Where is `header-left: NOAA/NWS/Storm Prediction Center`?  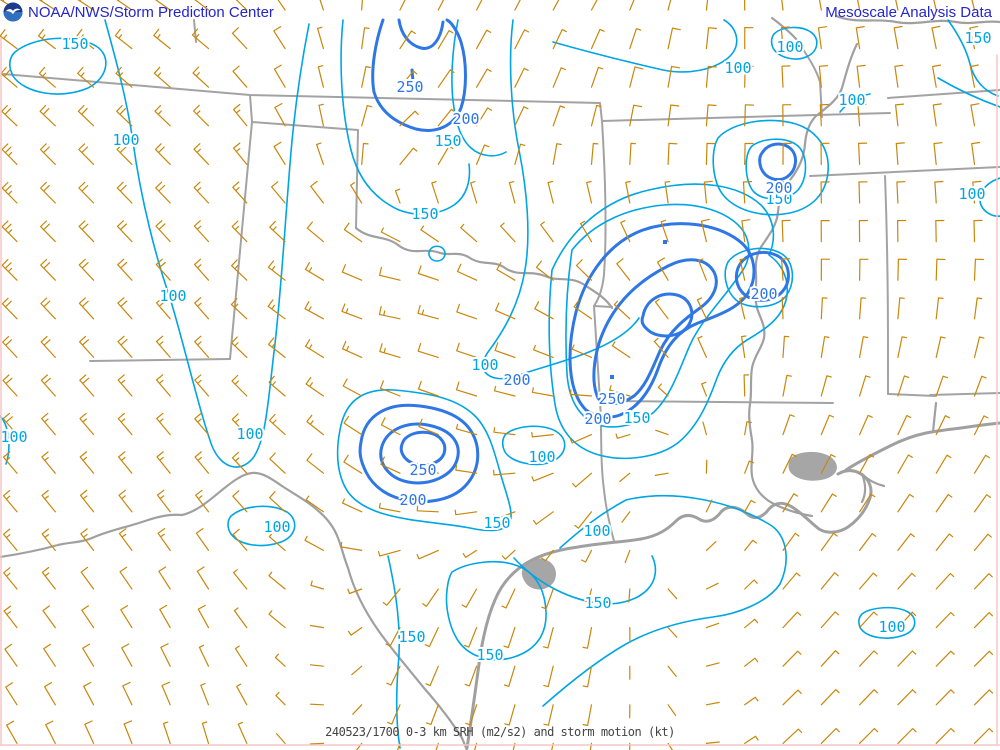
header-left: NOAA/NWS/Storm Prediction Center is located at coordinates (138, 12).